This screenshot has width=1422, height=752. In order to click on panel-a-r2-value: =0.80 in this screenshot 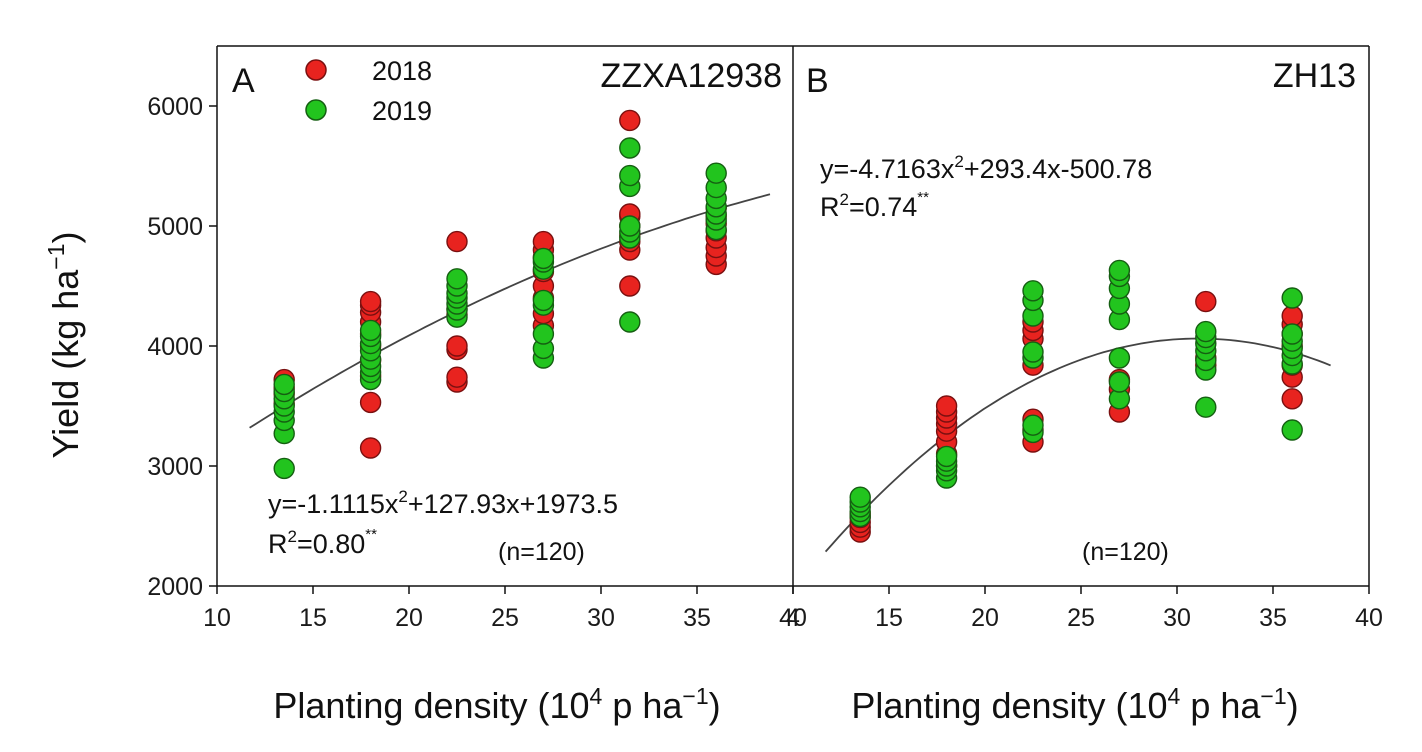, I will do `click(331, 544)`.